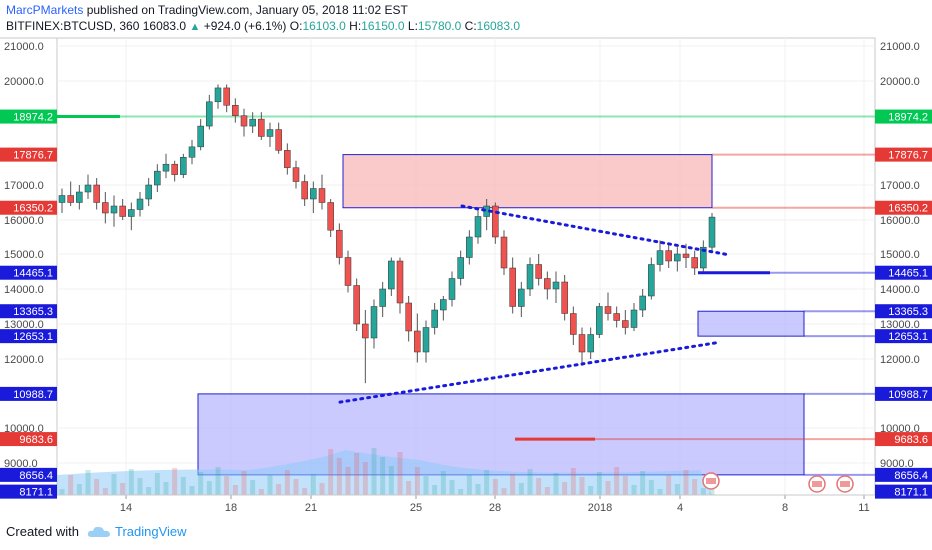 This screenshot has height=550, width=932. Describe the element at coordinates (21, 464) in the screenshot. I see `y-tick-label-left: 9000.0` at that location.